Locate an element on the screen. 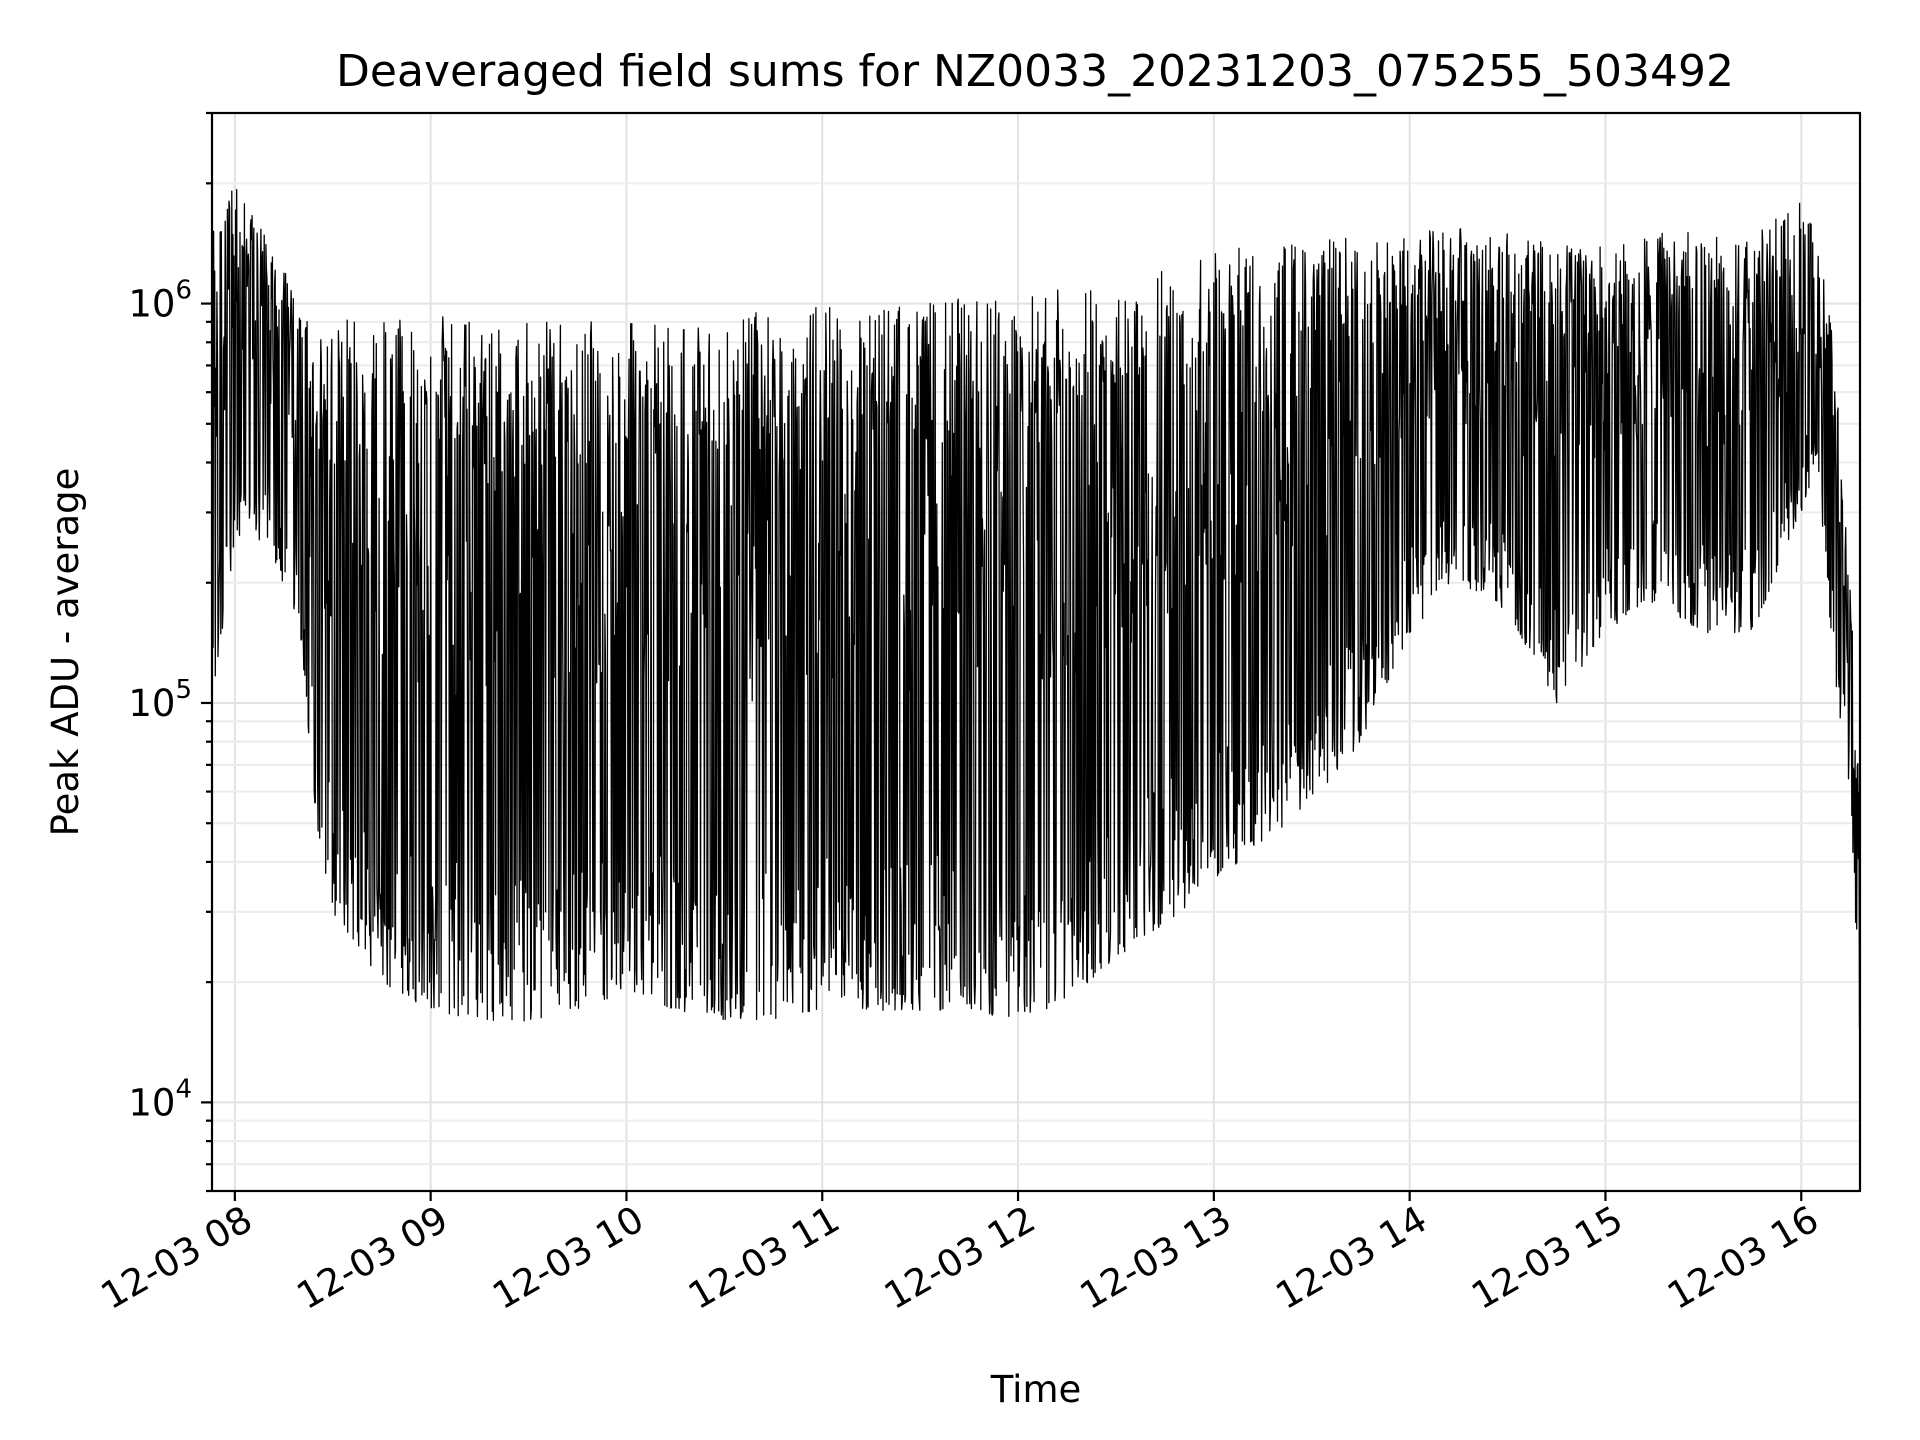  x-tick-label-4: 12-03 12 is located at coordinates (960, 1258).